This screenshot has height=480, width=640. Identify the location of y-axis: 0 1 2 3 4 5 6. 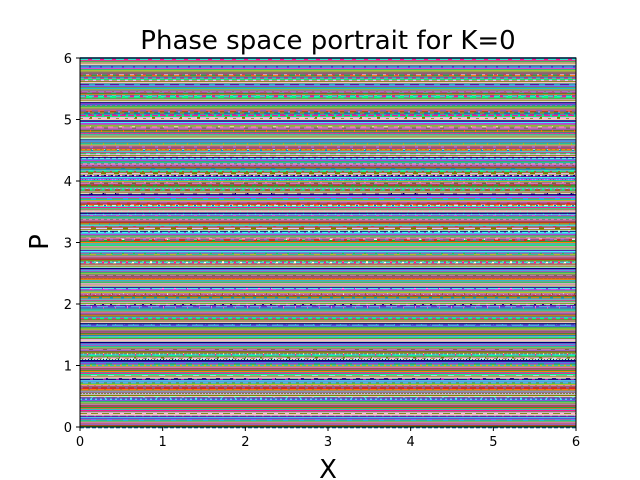
(72, 244).